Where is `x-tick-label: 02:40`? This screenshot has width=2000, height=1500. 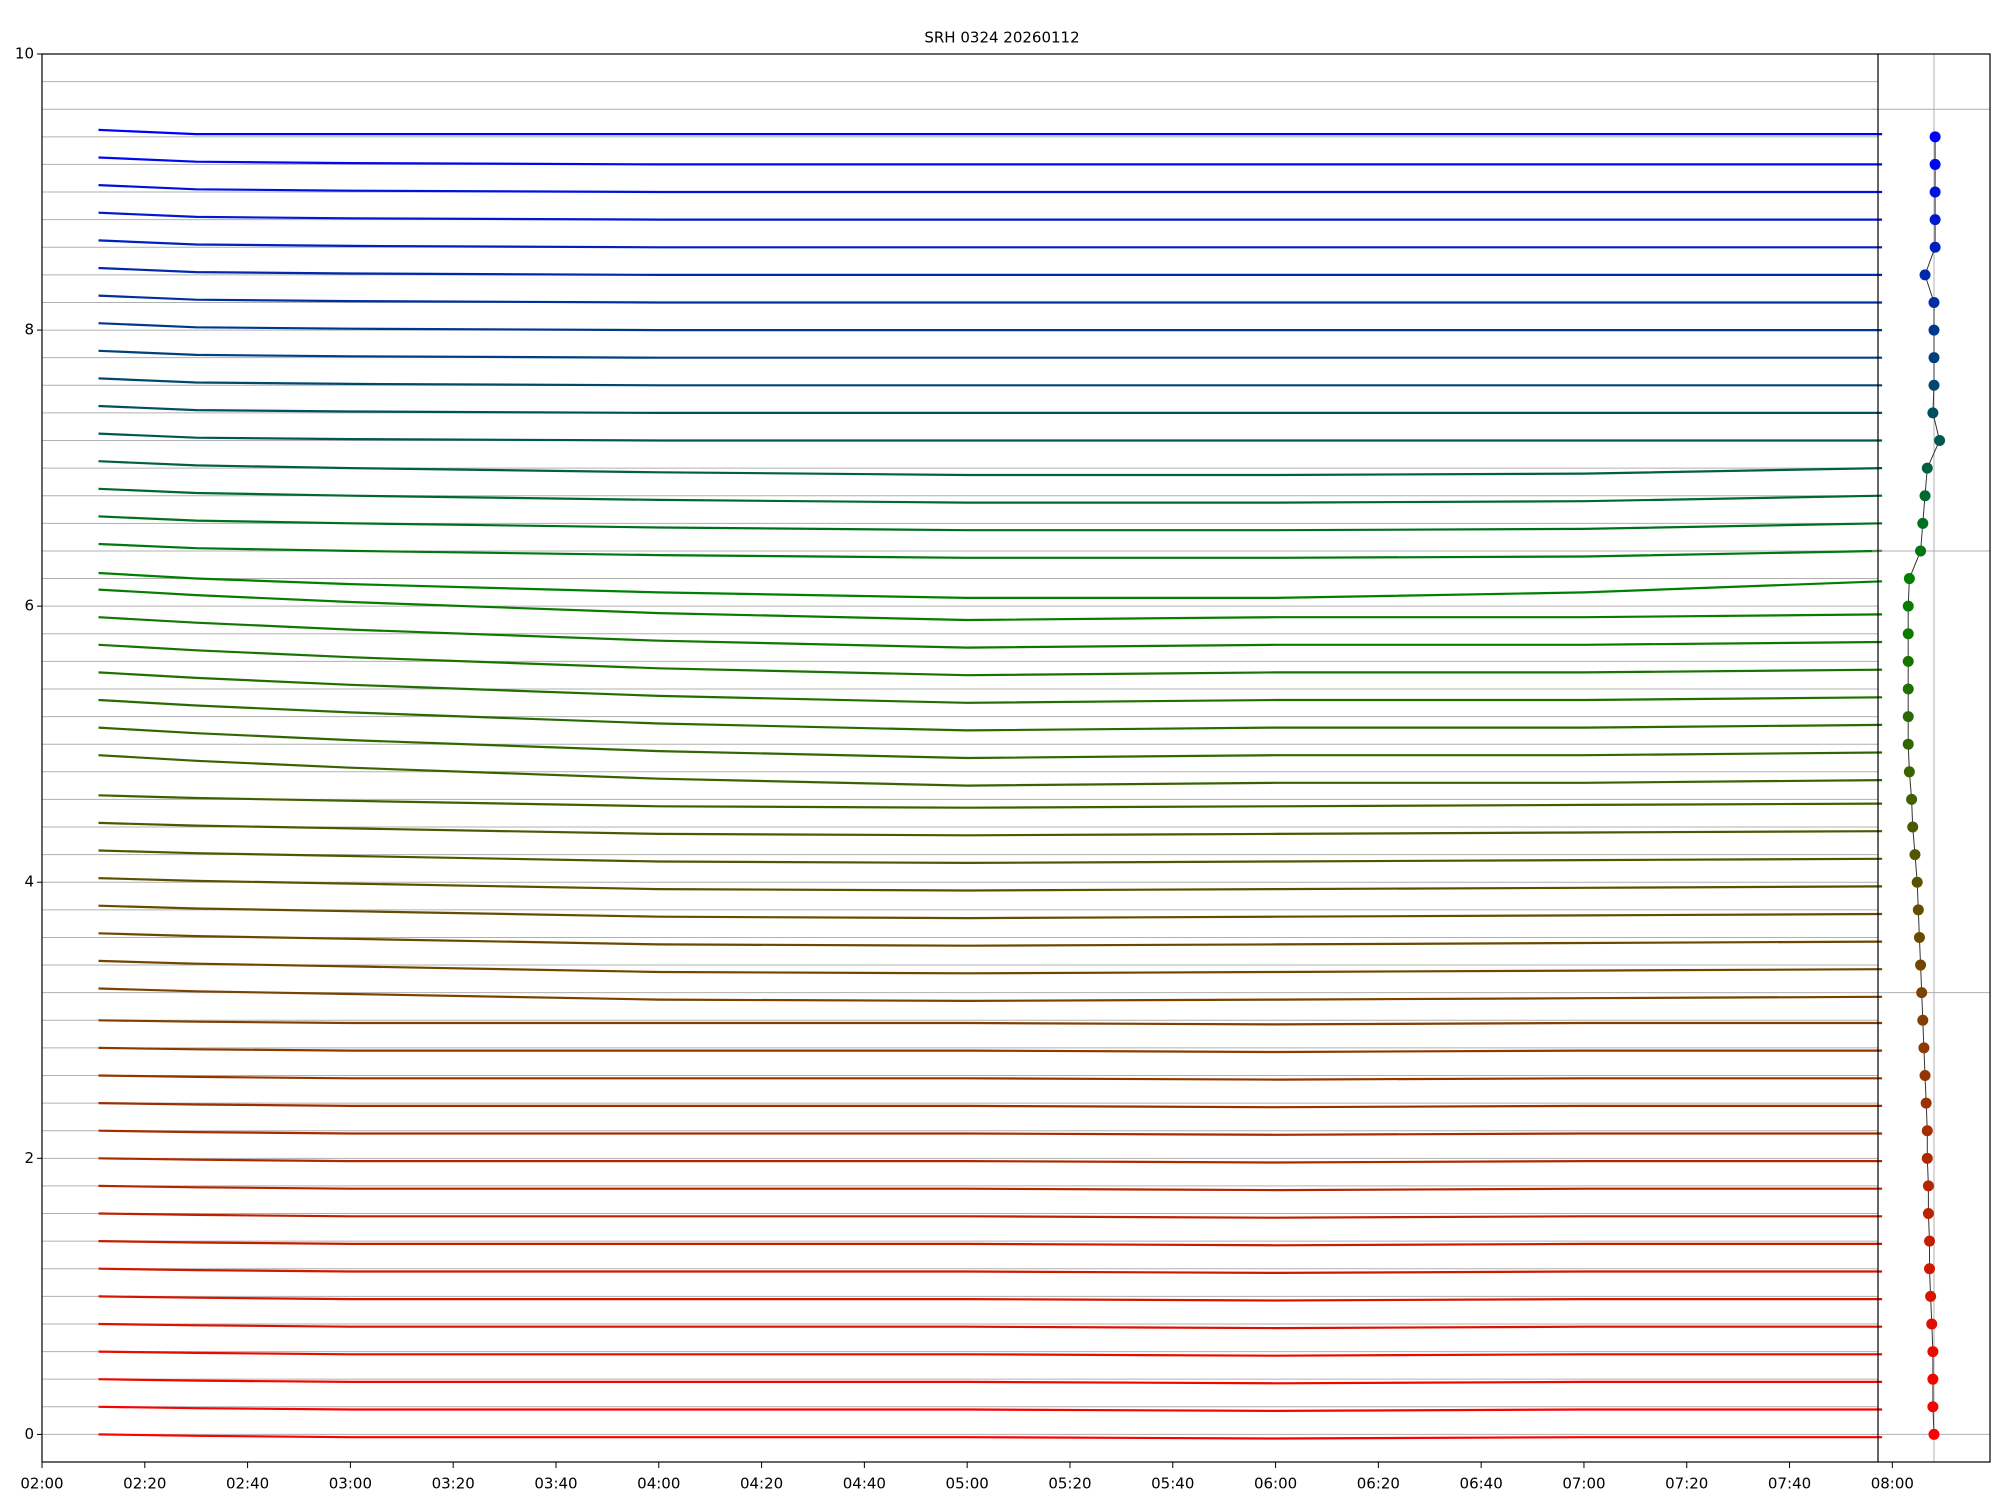
x-tick-label: 02:40 is located at coordinates (247, 1484).